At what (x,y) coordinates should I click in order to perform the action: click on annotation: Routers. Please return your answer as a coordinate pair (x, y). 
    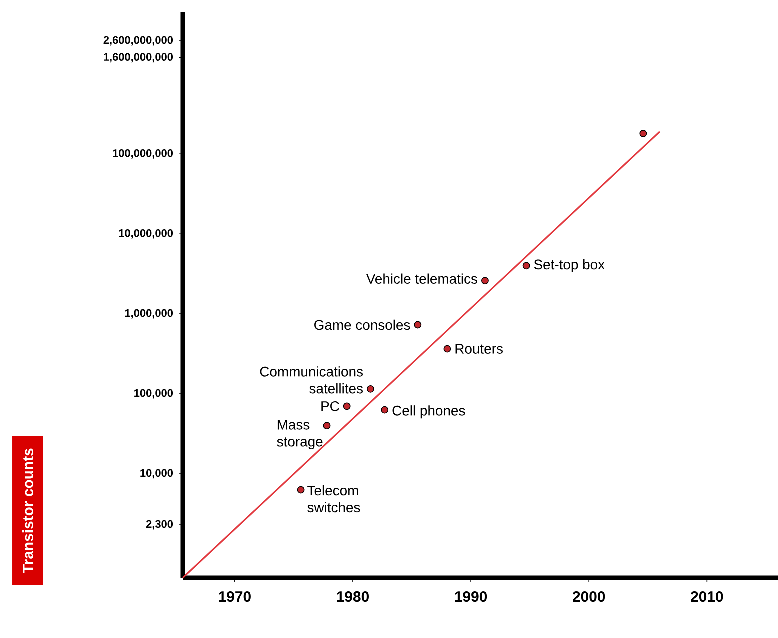
    Looking at the image, I should click on (479, 349).